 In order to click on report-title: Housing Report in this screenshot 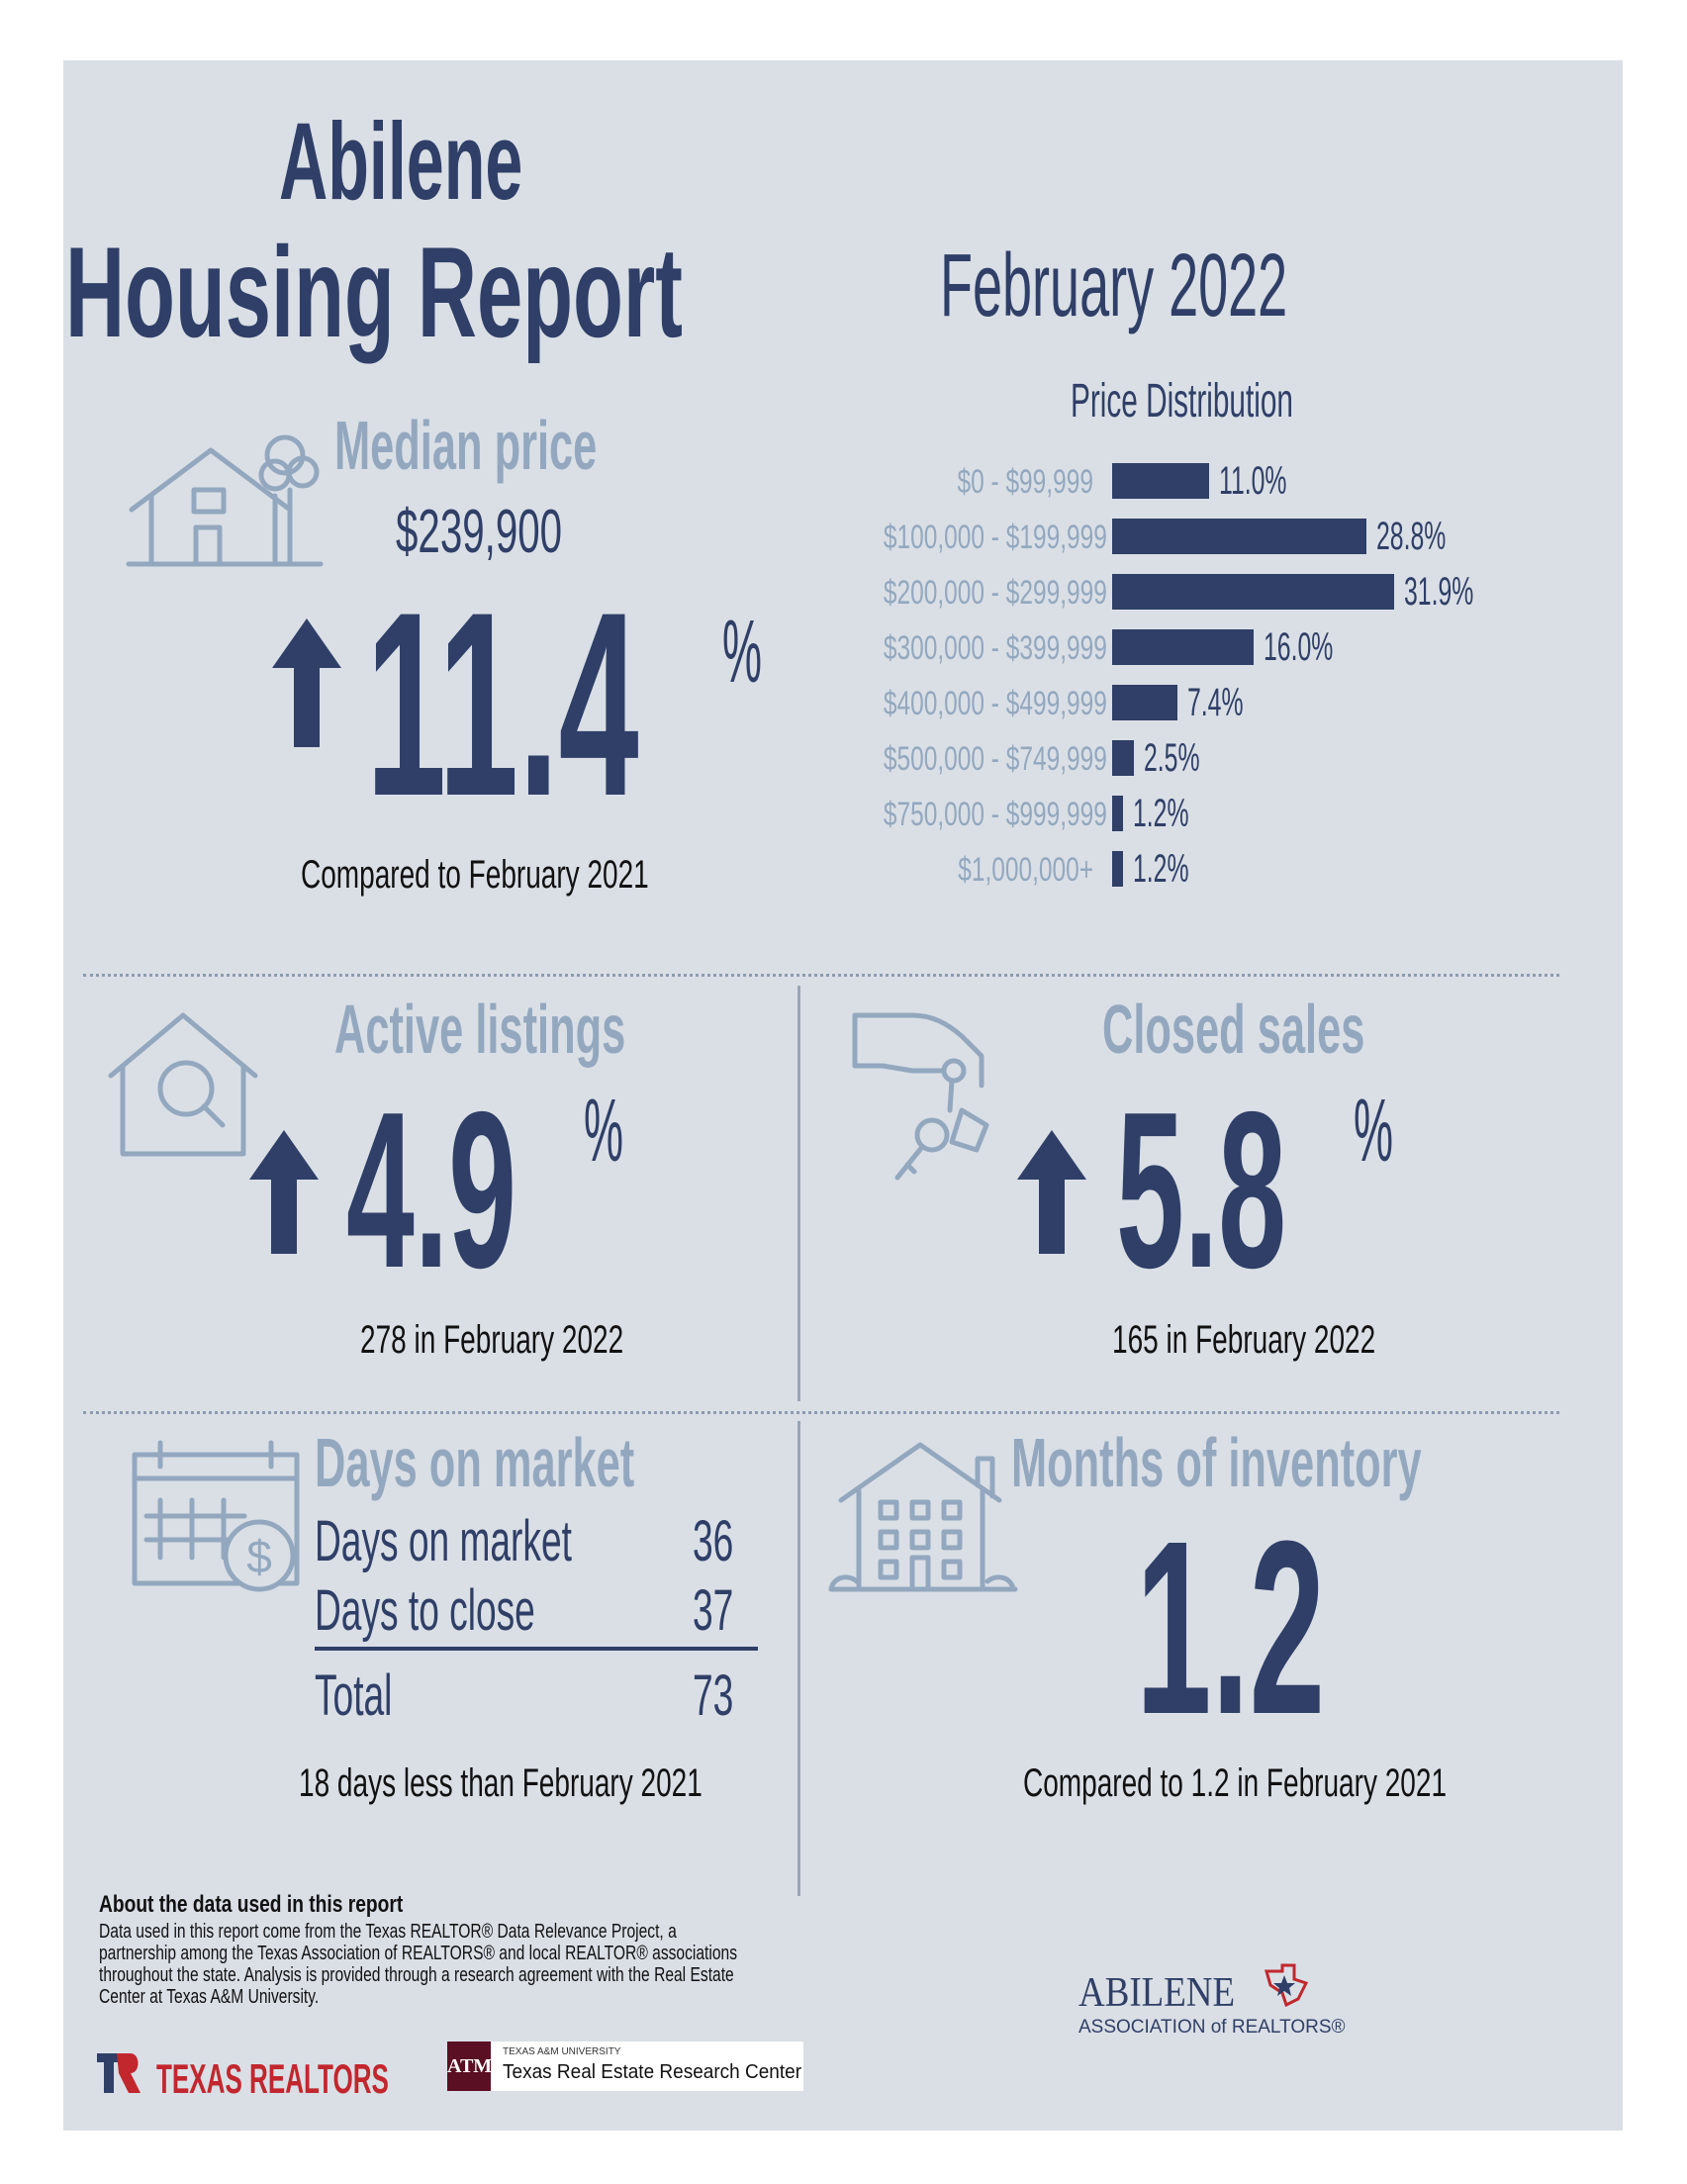, I will do `click(374, 292)`.